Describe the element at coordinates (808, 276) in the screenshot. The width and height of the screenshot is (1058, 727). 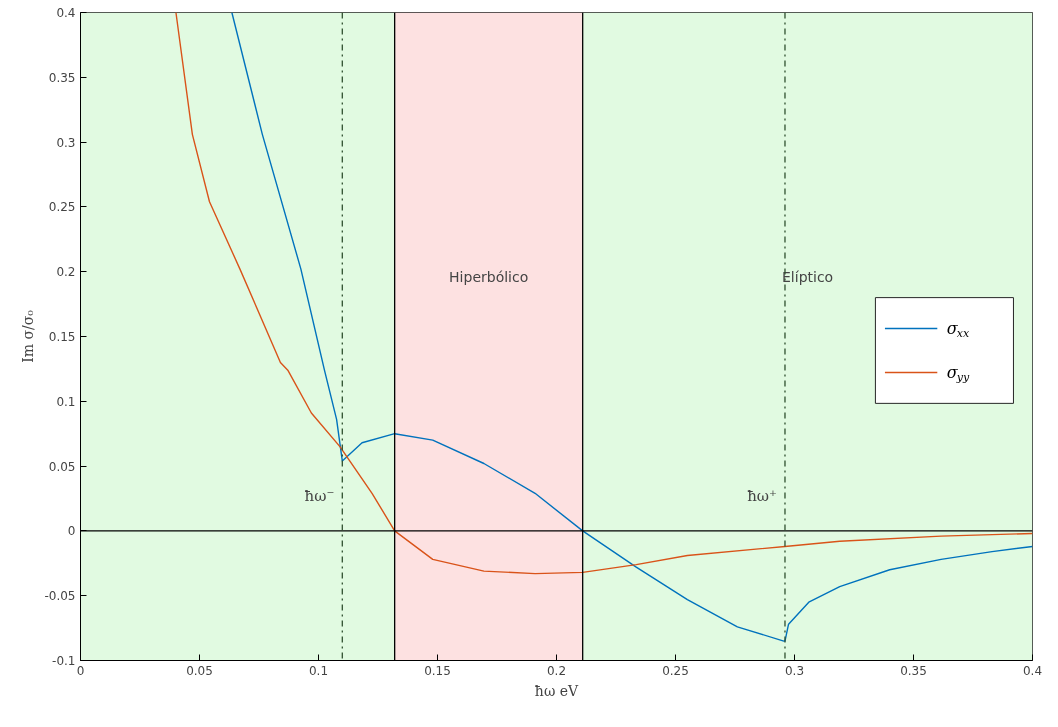
I see `band-label: Elíptico` at that location.